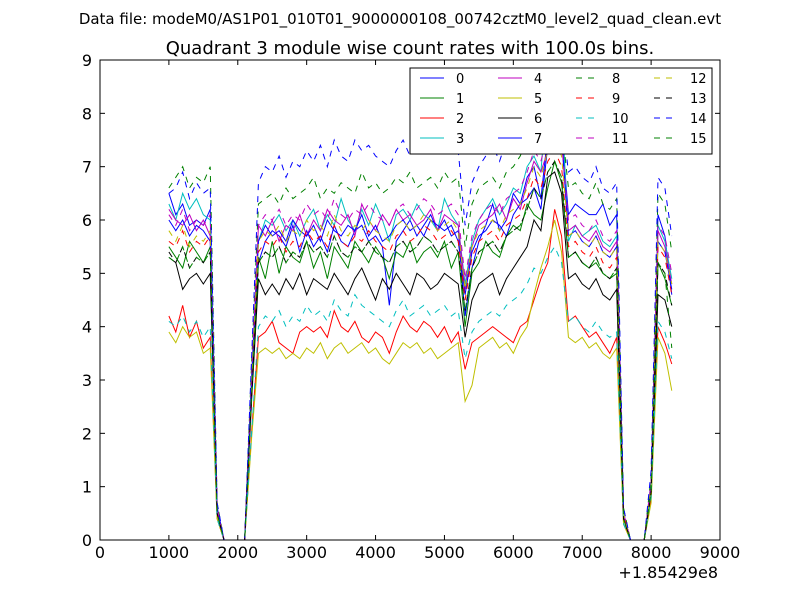 This screenshot has height=600, width=800. What do you see at coordinates (538, 99) in the screenshot?
I see `legend-label-5: 5` at bounding box center [538, 99].